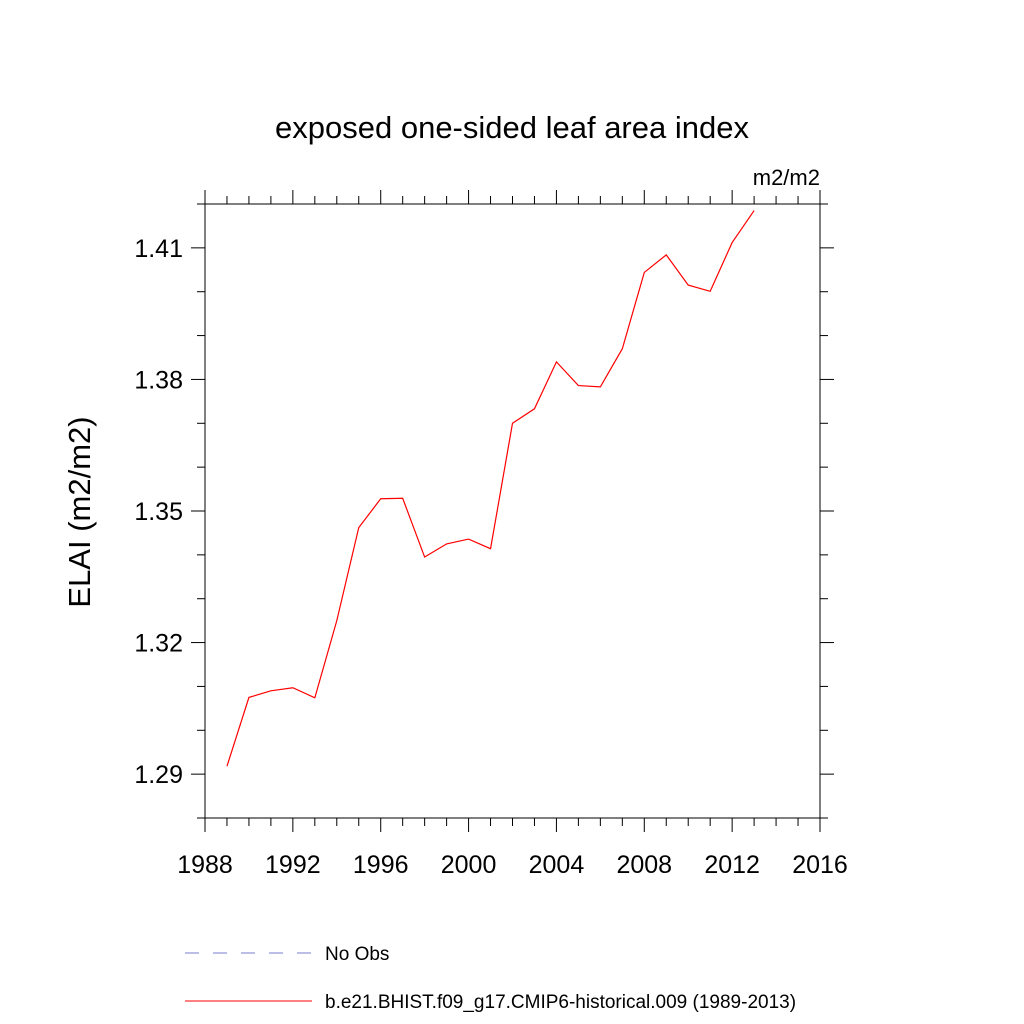  I want to click on x-tick-label: 2016, so click(820, 865).